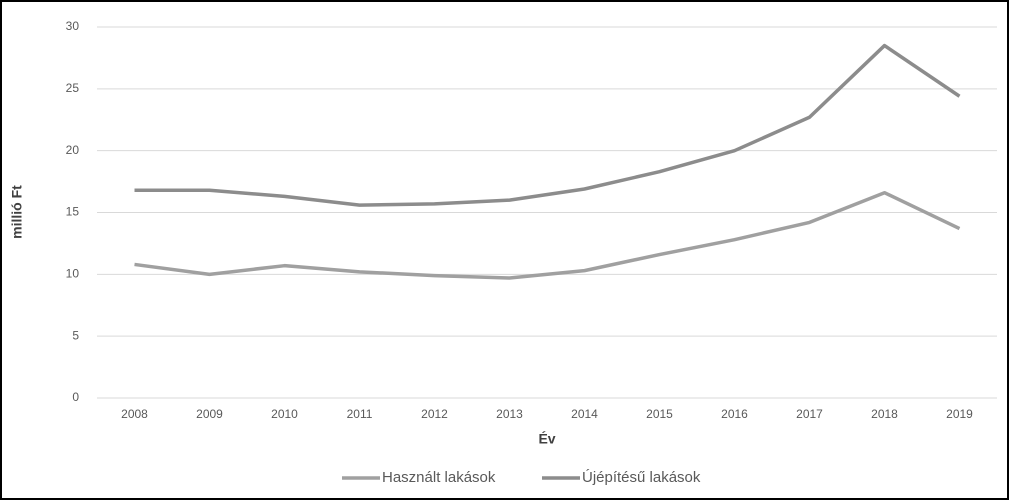 The image size is (1009, 500). What do you see at coordinates (659, 414) in the screenshot?
I see `x-tick-label: 2015` at bounding box center [659, 414].